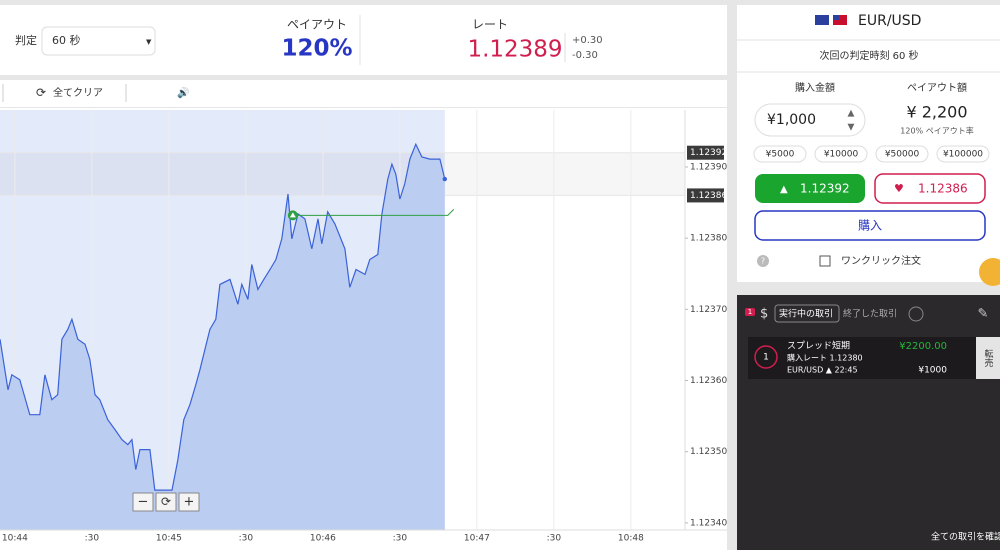 This screenshot has width=1000, height=550. Describe the element at coordinates (825, 189) in the screenshot. I see `high-rate: 1.12392` at that location.